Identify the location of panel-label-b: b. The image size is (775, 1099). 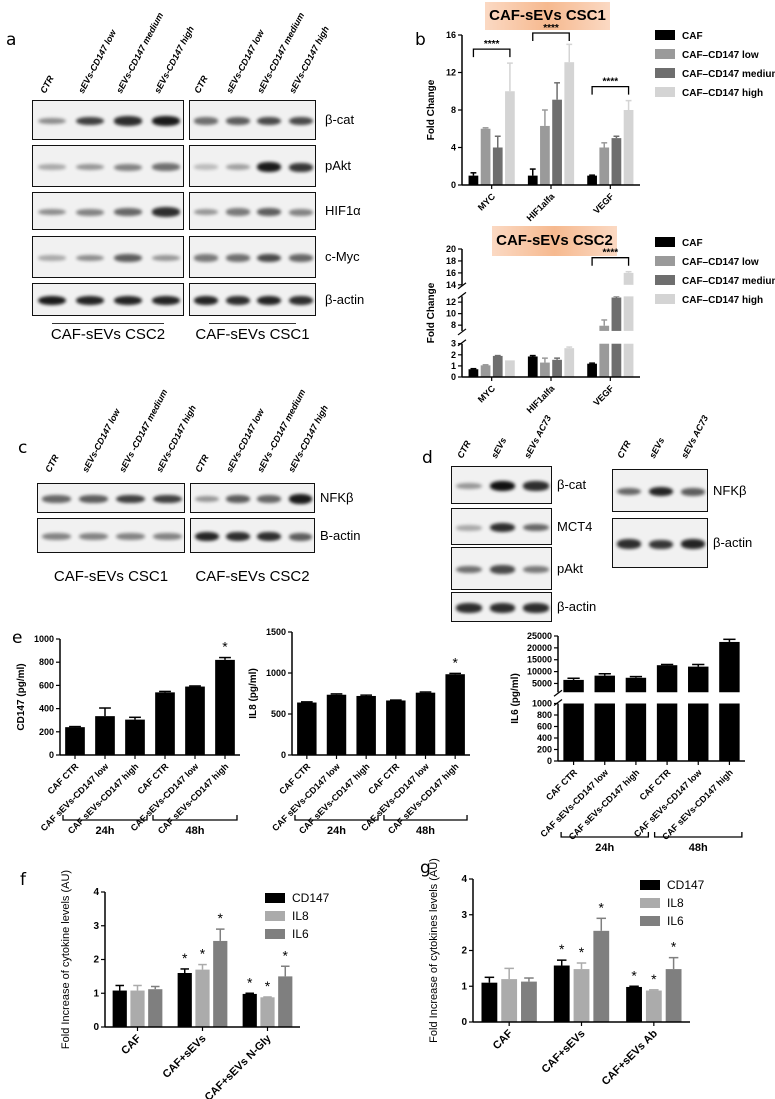
(420, 40).